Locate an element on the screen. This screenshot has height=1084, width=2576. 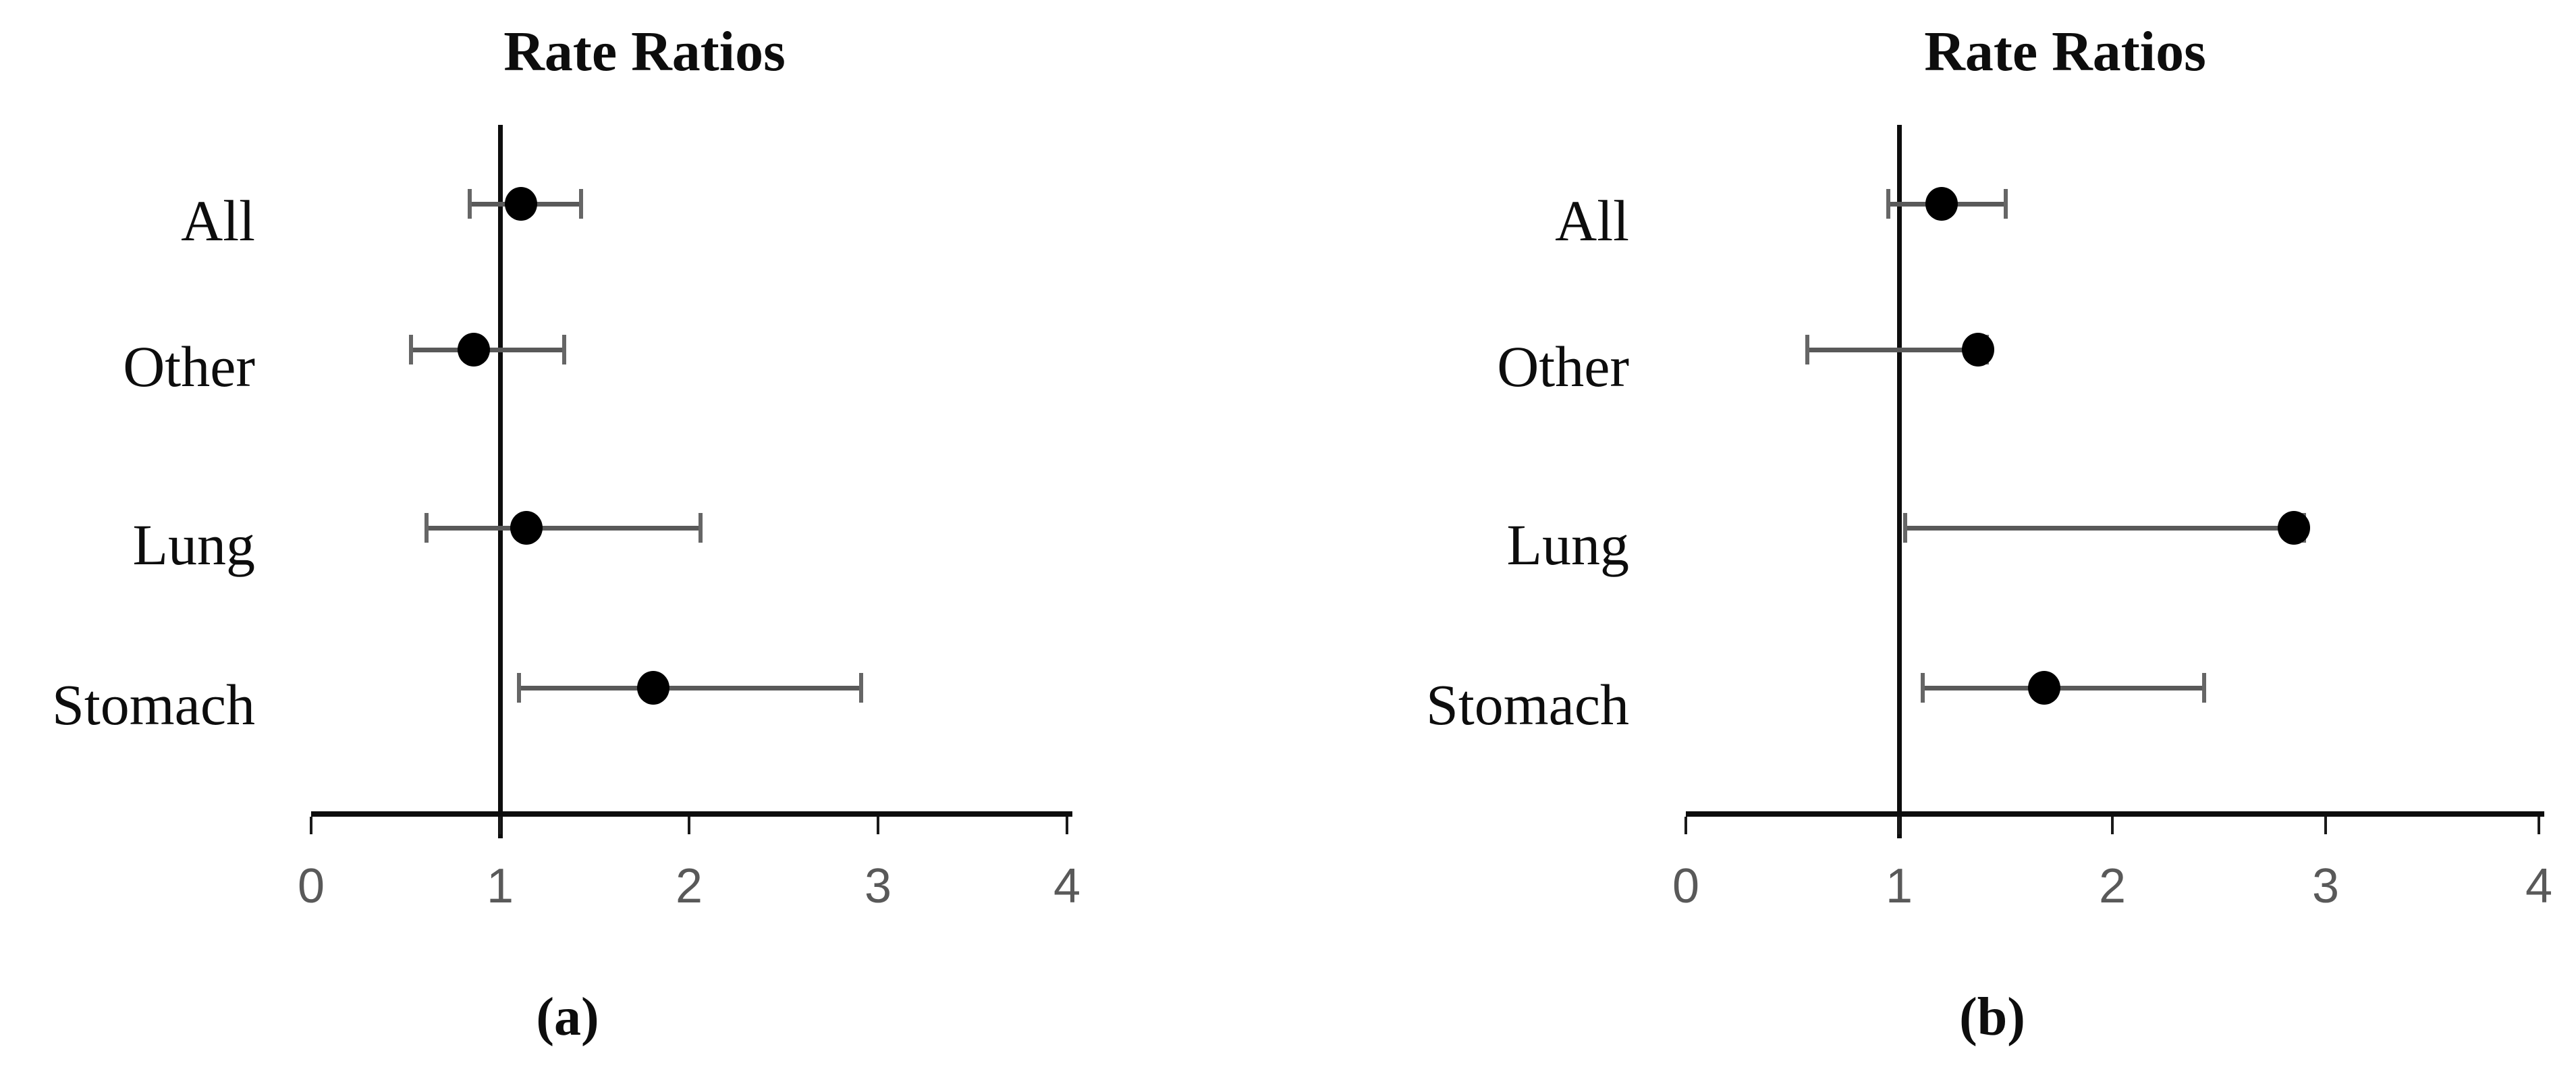
panel-caption: (b) is located at coordinates (1992, 1017).